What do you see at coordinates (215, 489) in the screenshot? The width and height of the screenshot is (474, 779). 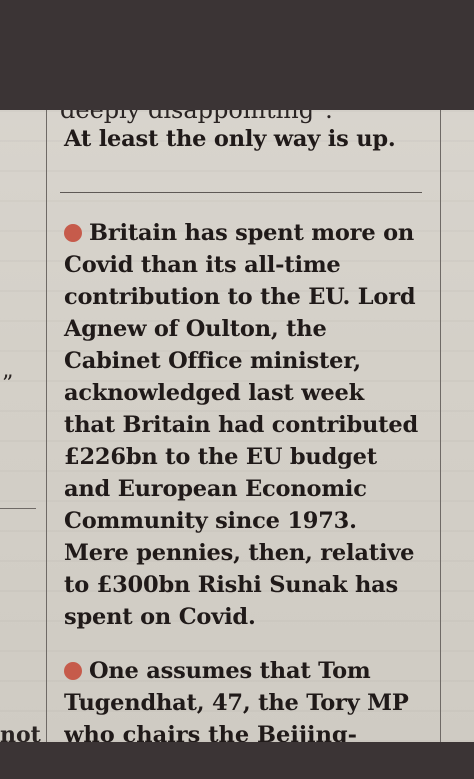 I see `item-1-line: and European Economic` at bounding box center [215, 489].